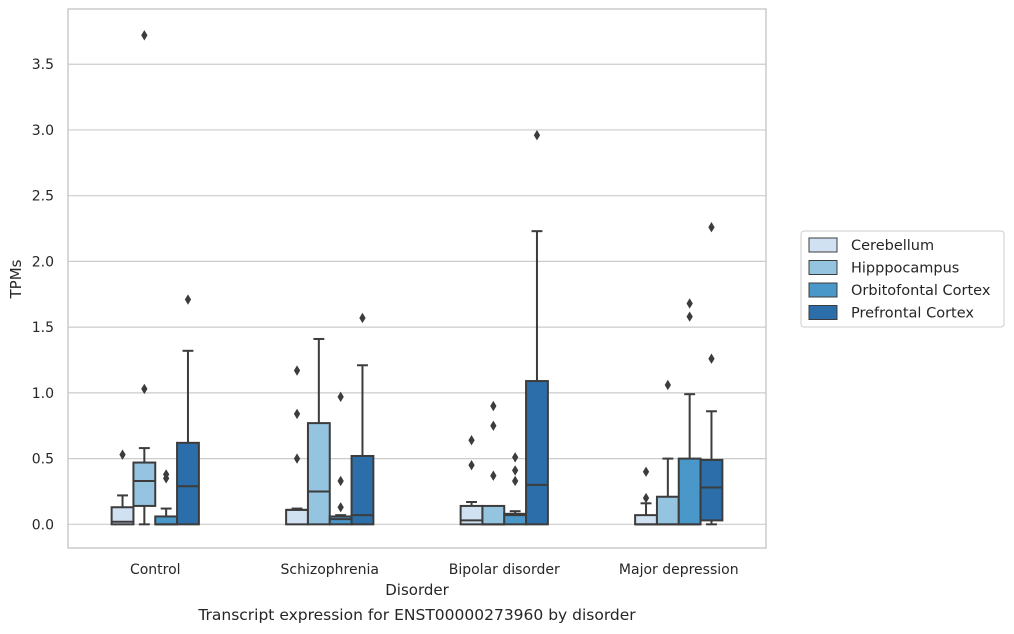 The width and height of the screenshot is (1014, 634). What do you see at coordinates (679, 570) in the screenshot?
I see `x-tick-label: Major depression` at bounding box center [679, 570].